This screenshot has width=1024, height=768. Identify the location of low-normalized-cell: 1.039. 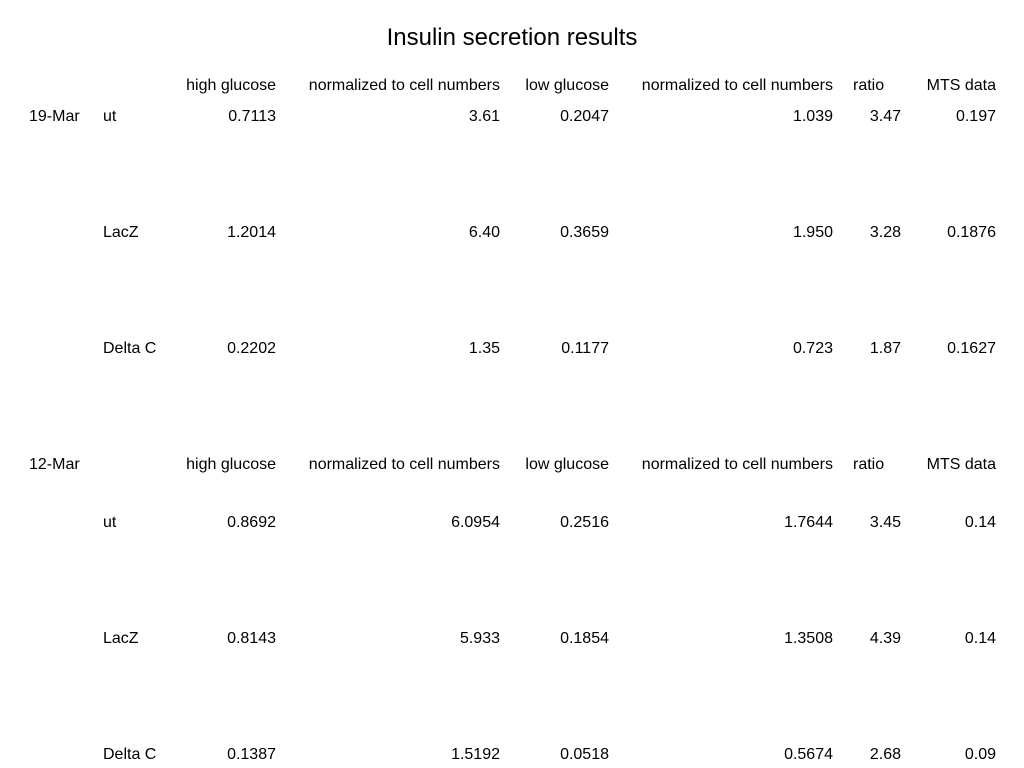
(812, 116).